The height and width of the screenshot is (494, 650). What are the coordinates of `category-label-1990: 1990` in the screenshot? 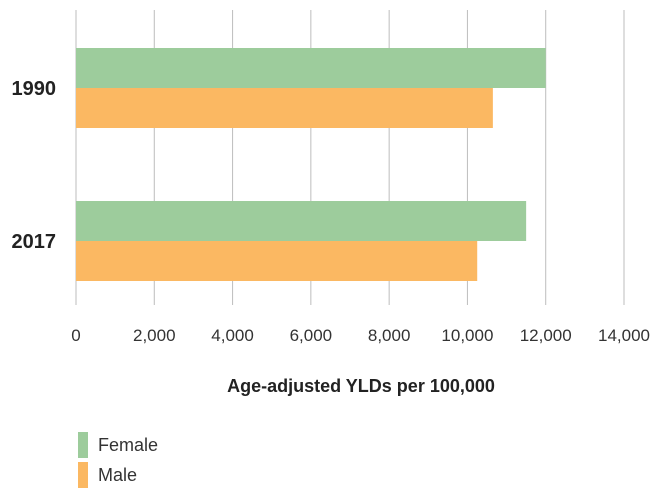 It's located at (34, 89).